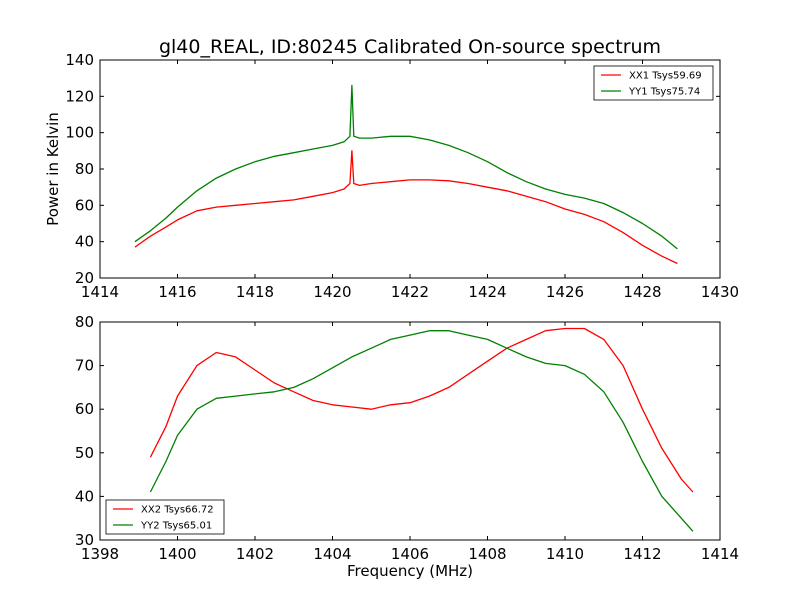  What do you see at coordinates (255, 292) in the screenshot?
I see `top-x-tick-label: 1418` at bounding box center [255, 292].